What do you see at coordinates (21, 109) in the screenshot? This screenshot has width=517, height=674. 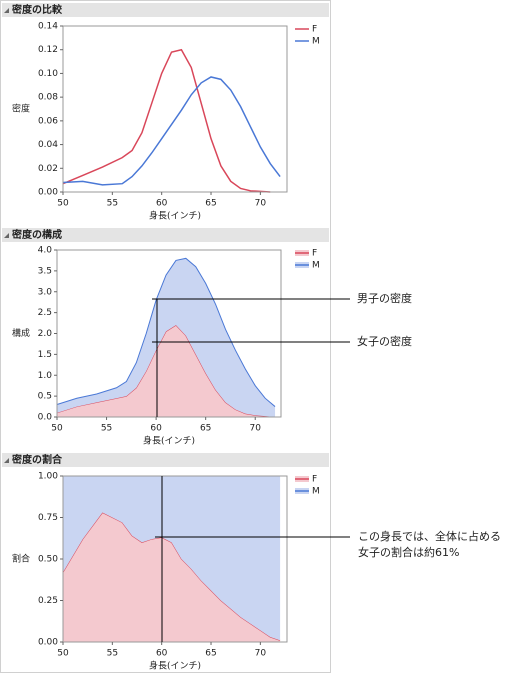 I see `y-axis-label: 密度` at bounding box center [21, 109].